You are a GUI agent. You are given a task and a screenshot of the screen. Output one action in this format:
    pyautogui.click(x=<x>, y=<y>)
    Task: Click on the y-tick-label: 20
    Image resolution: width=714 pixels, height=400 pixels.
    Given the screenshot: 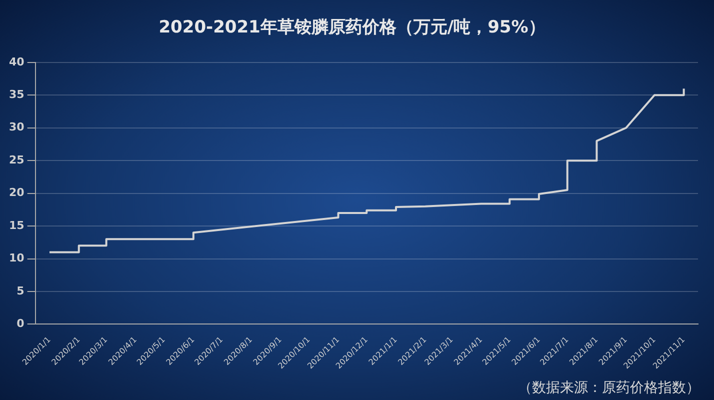 What is the action you would take?
    pyautogui.click(x=16, y=193)
    